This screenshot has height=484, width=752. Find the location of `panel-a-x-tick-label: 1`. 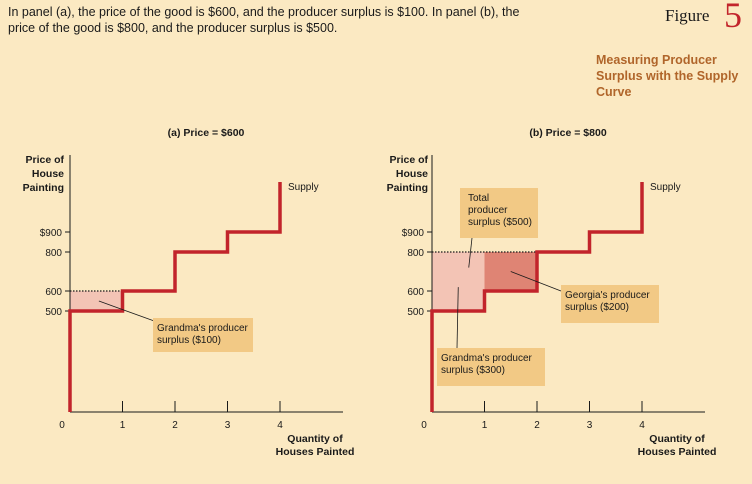

panel-a-x-tick-label: 1 is located at coordinates (123, 425).